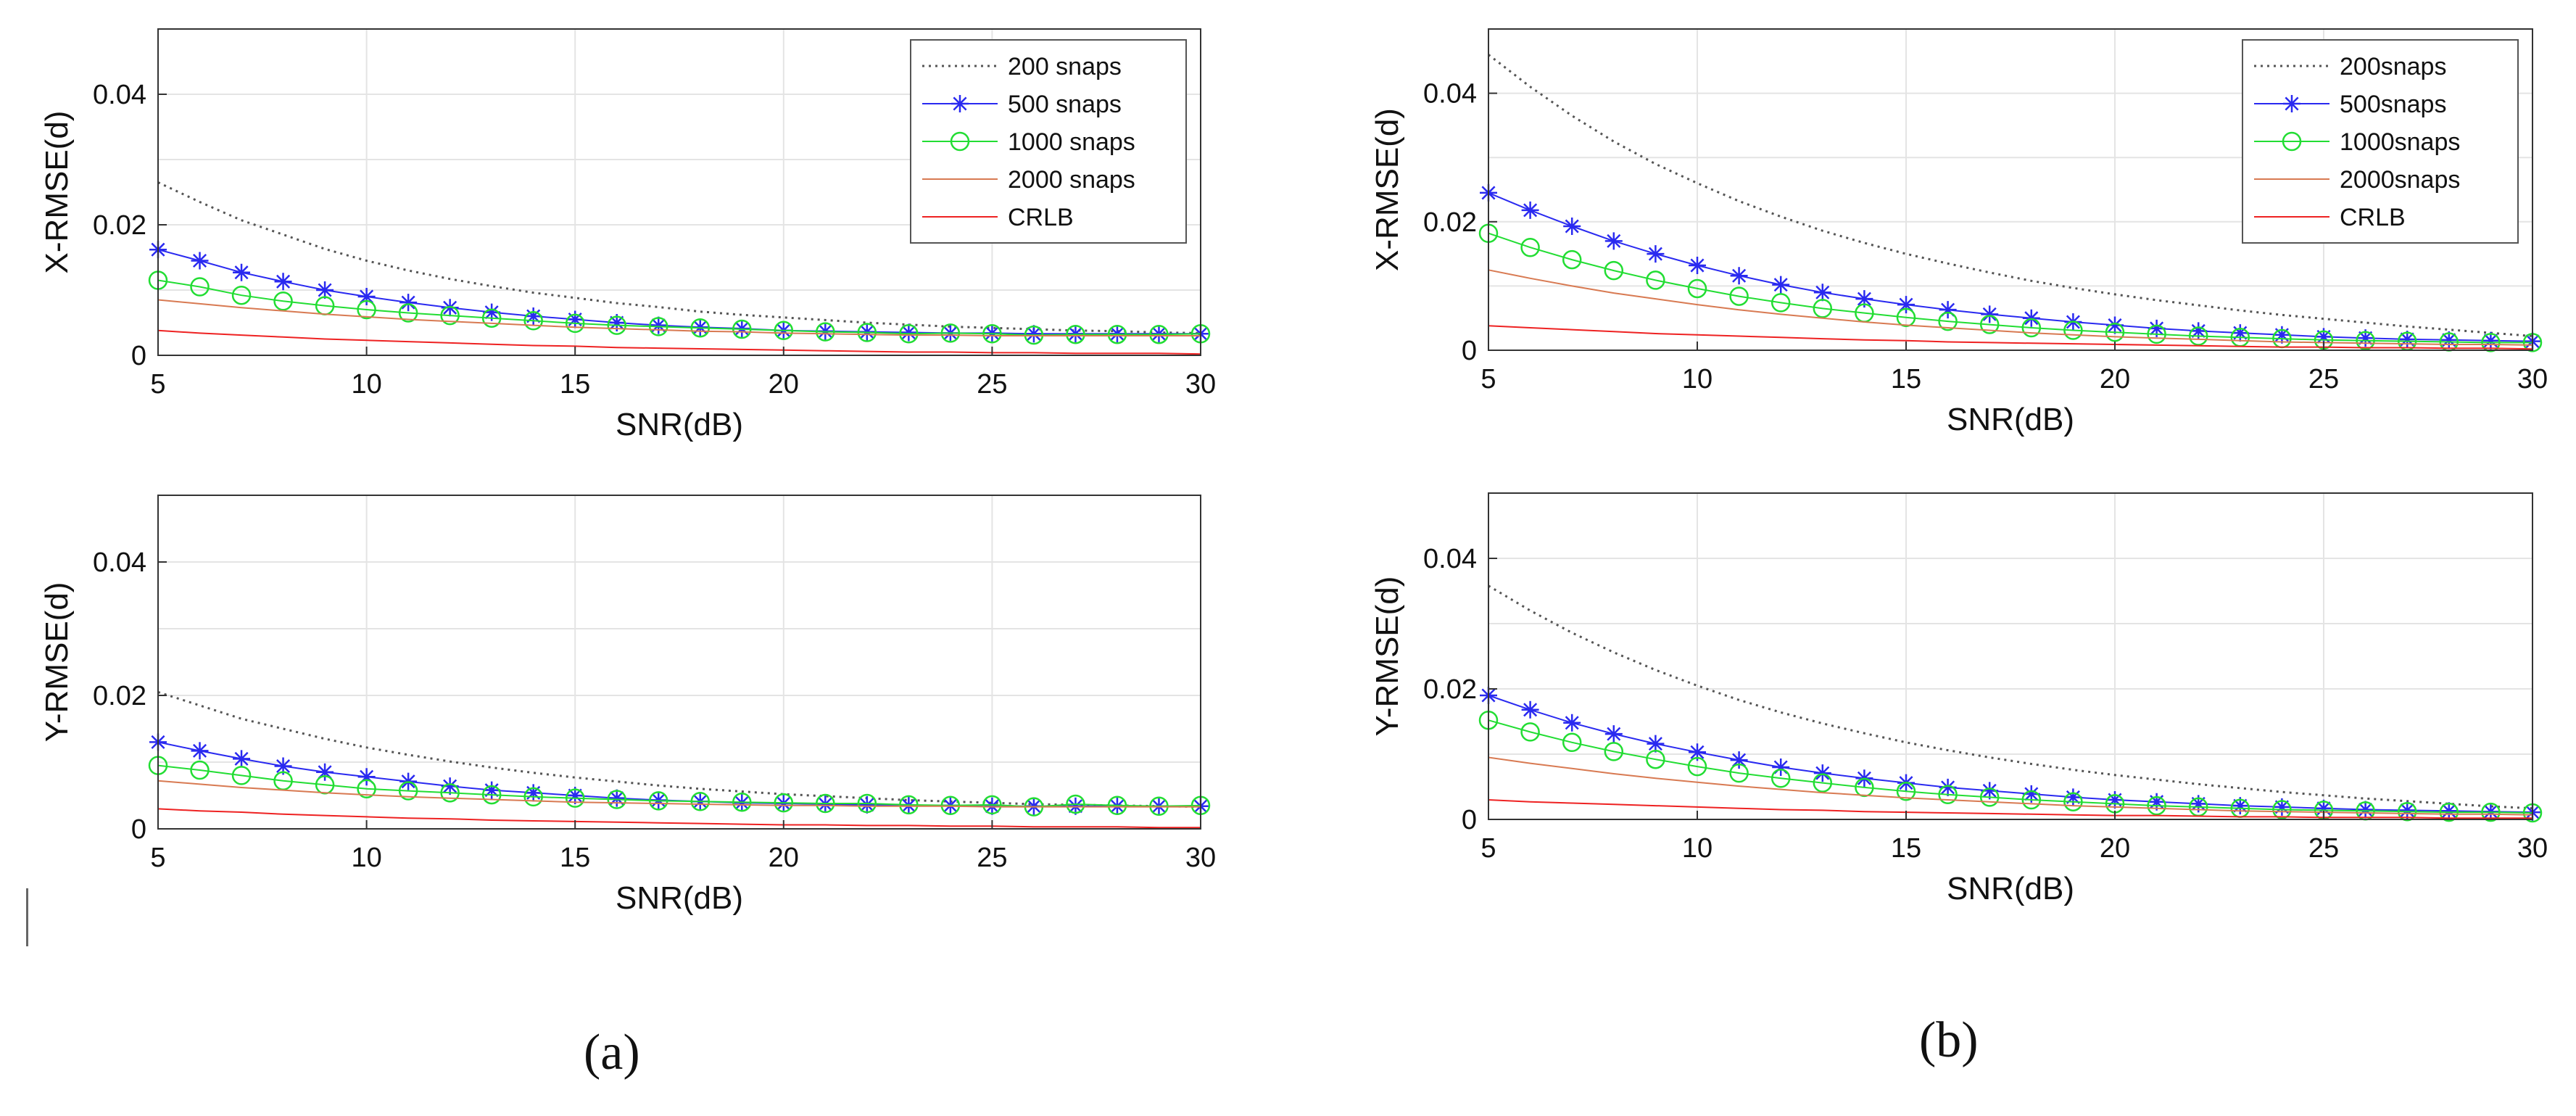 The width and height of the screenshot is (2576, 1116). What do you see at coordinates (612, 1052) in the screenshot?
I see `panel-label-a: (a)` at bounding box center [612, 1052].